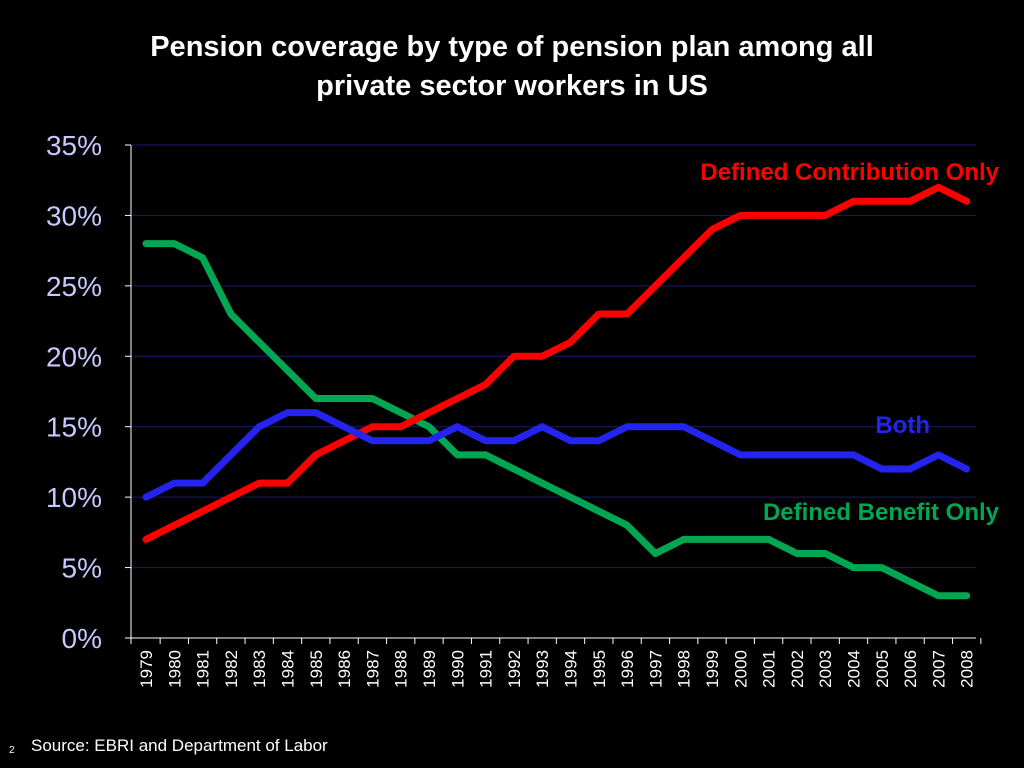 The width and height of the screenshot is (1024, 768). What do you see at coordinates (401, 669) in the screenshot?
I see `x-tick-label: 1988` at bounding box center [401, 669].